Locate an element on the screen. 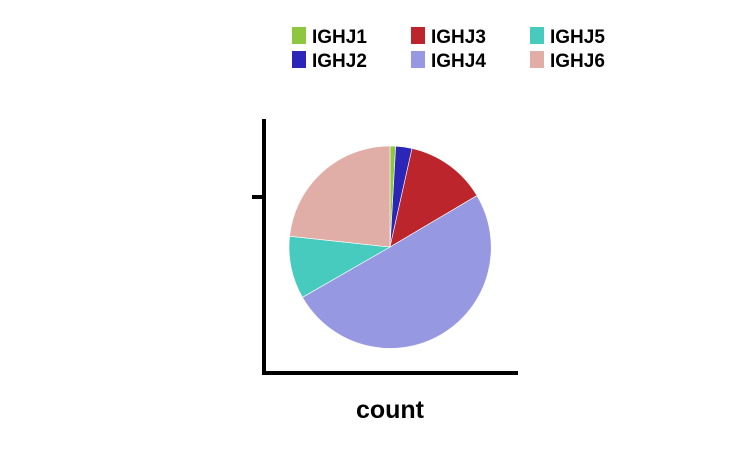 Image resolution: width=750 pixels, height=450 pixels. legend-item-ighj5: IGHJ5 is located at coordinates (567, 37).